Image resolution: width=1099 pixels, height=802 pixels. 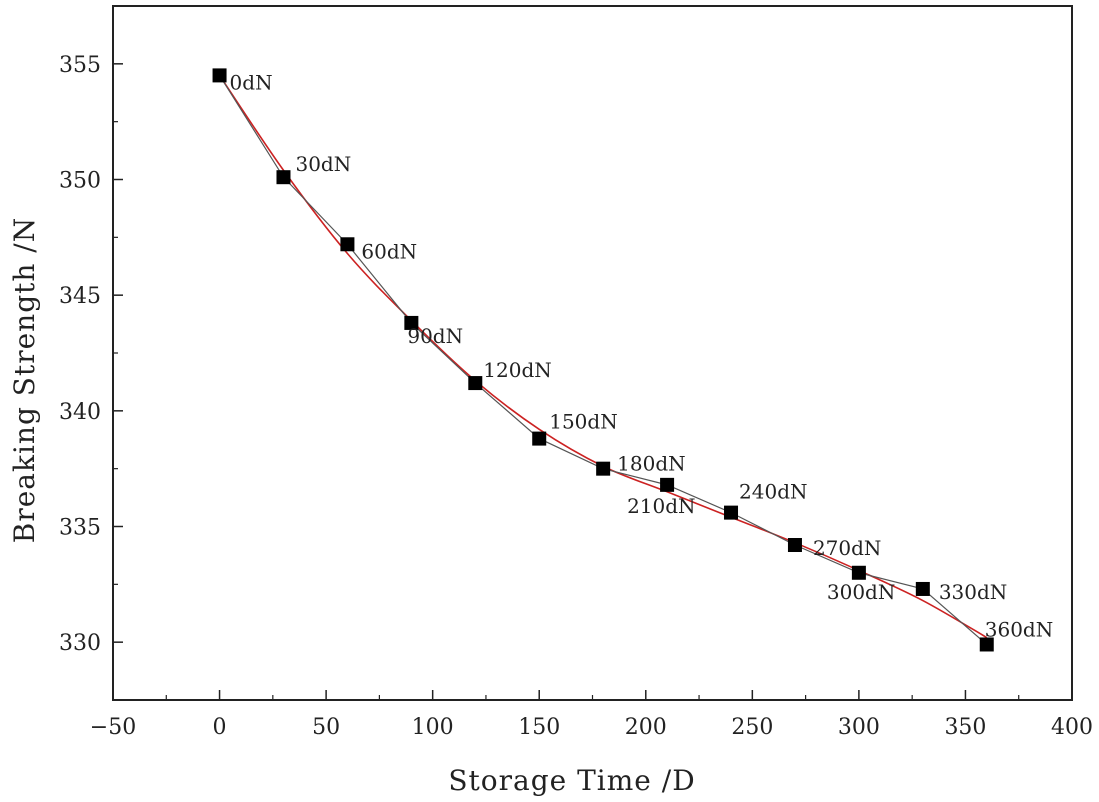 I want to click on x-tick-label: 350, so click(x=965, y=727).